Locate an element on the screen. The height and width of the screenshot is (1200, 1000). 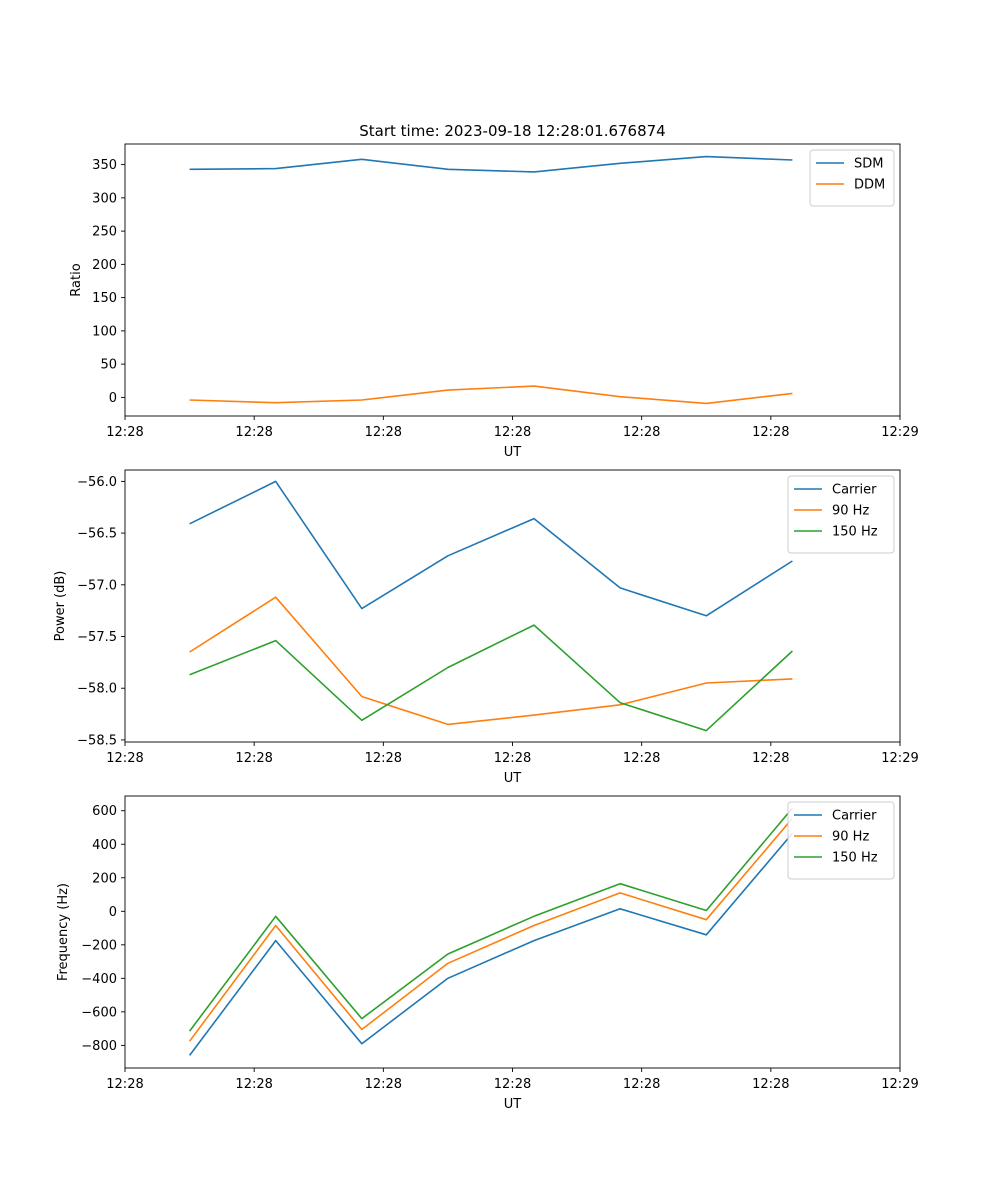
y-tick-label: 100 is located at coordinates (104, 331).